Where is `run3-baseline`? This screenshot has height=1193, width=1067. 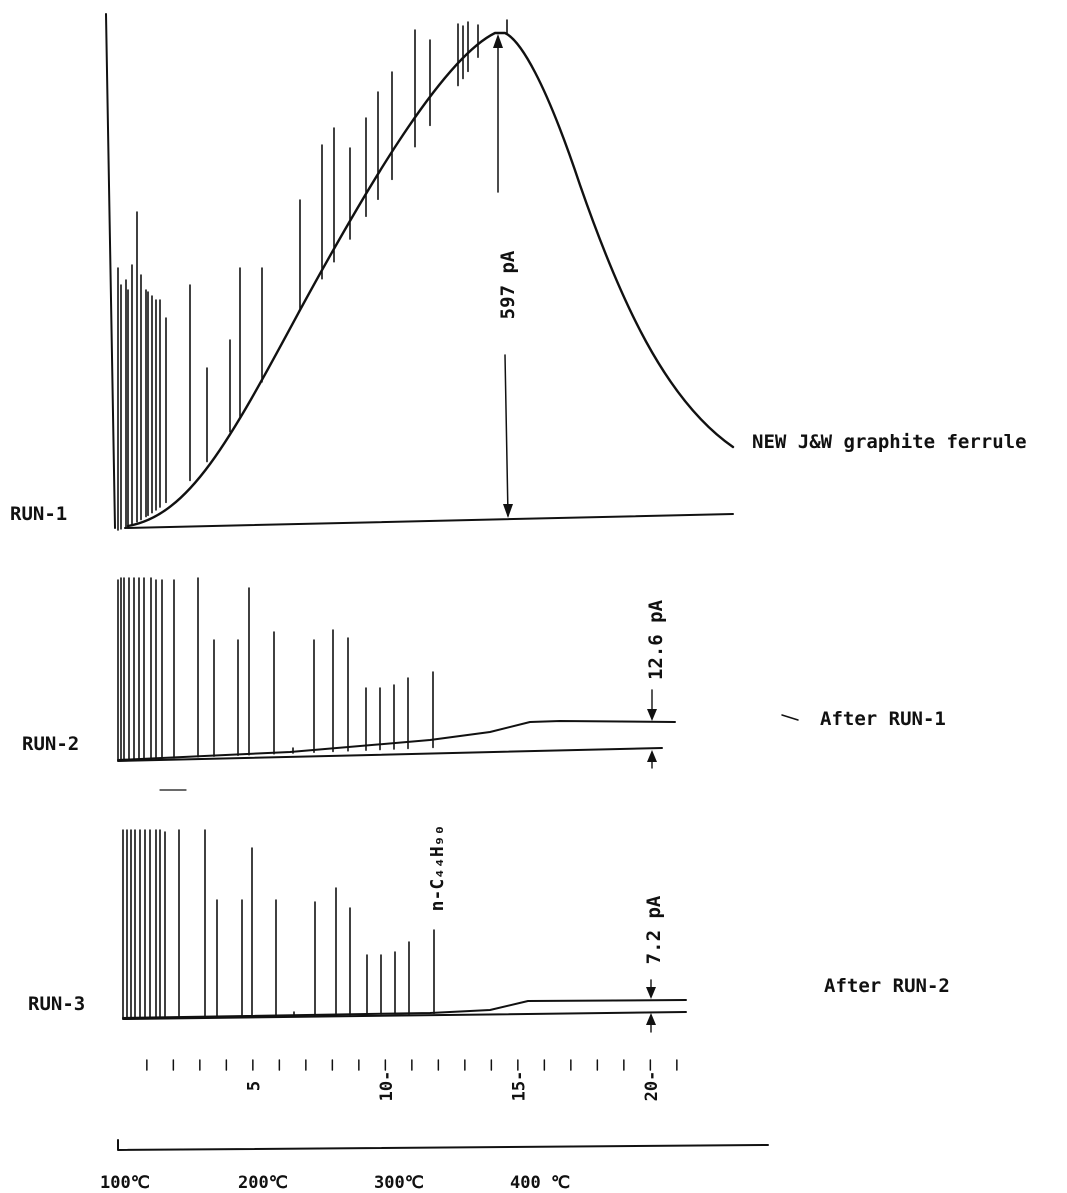 run3-baseline is located at coordinates (404, 1015).